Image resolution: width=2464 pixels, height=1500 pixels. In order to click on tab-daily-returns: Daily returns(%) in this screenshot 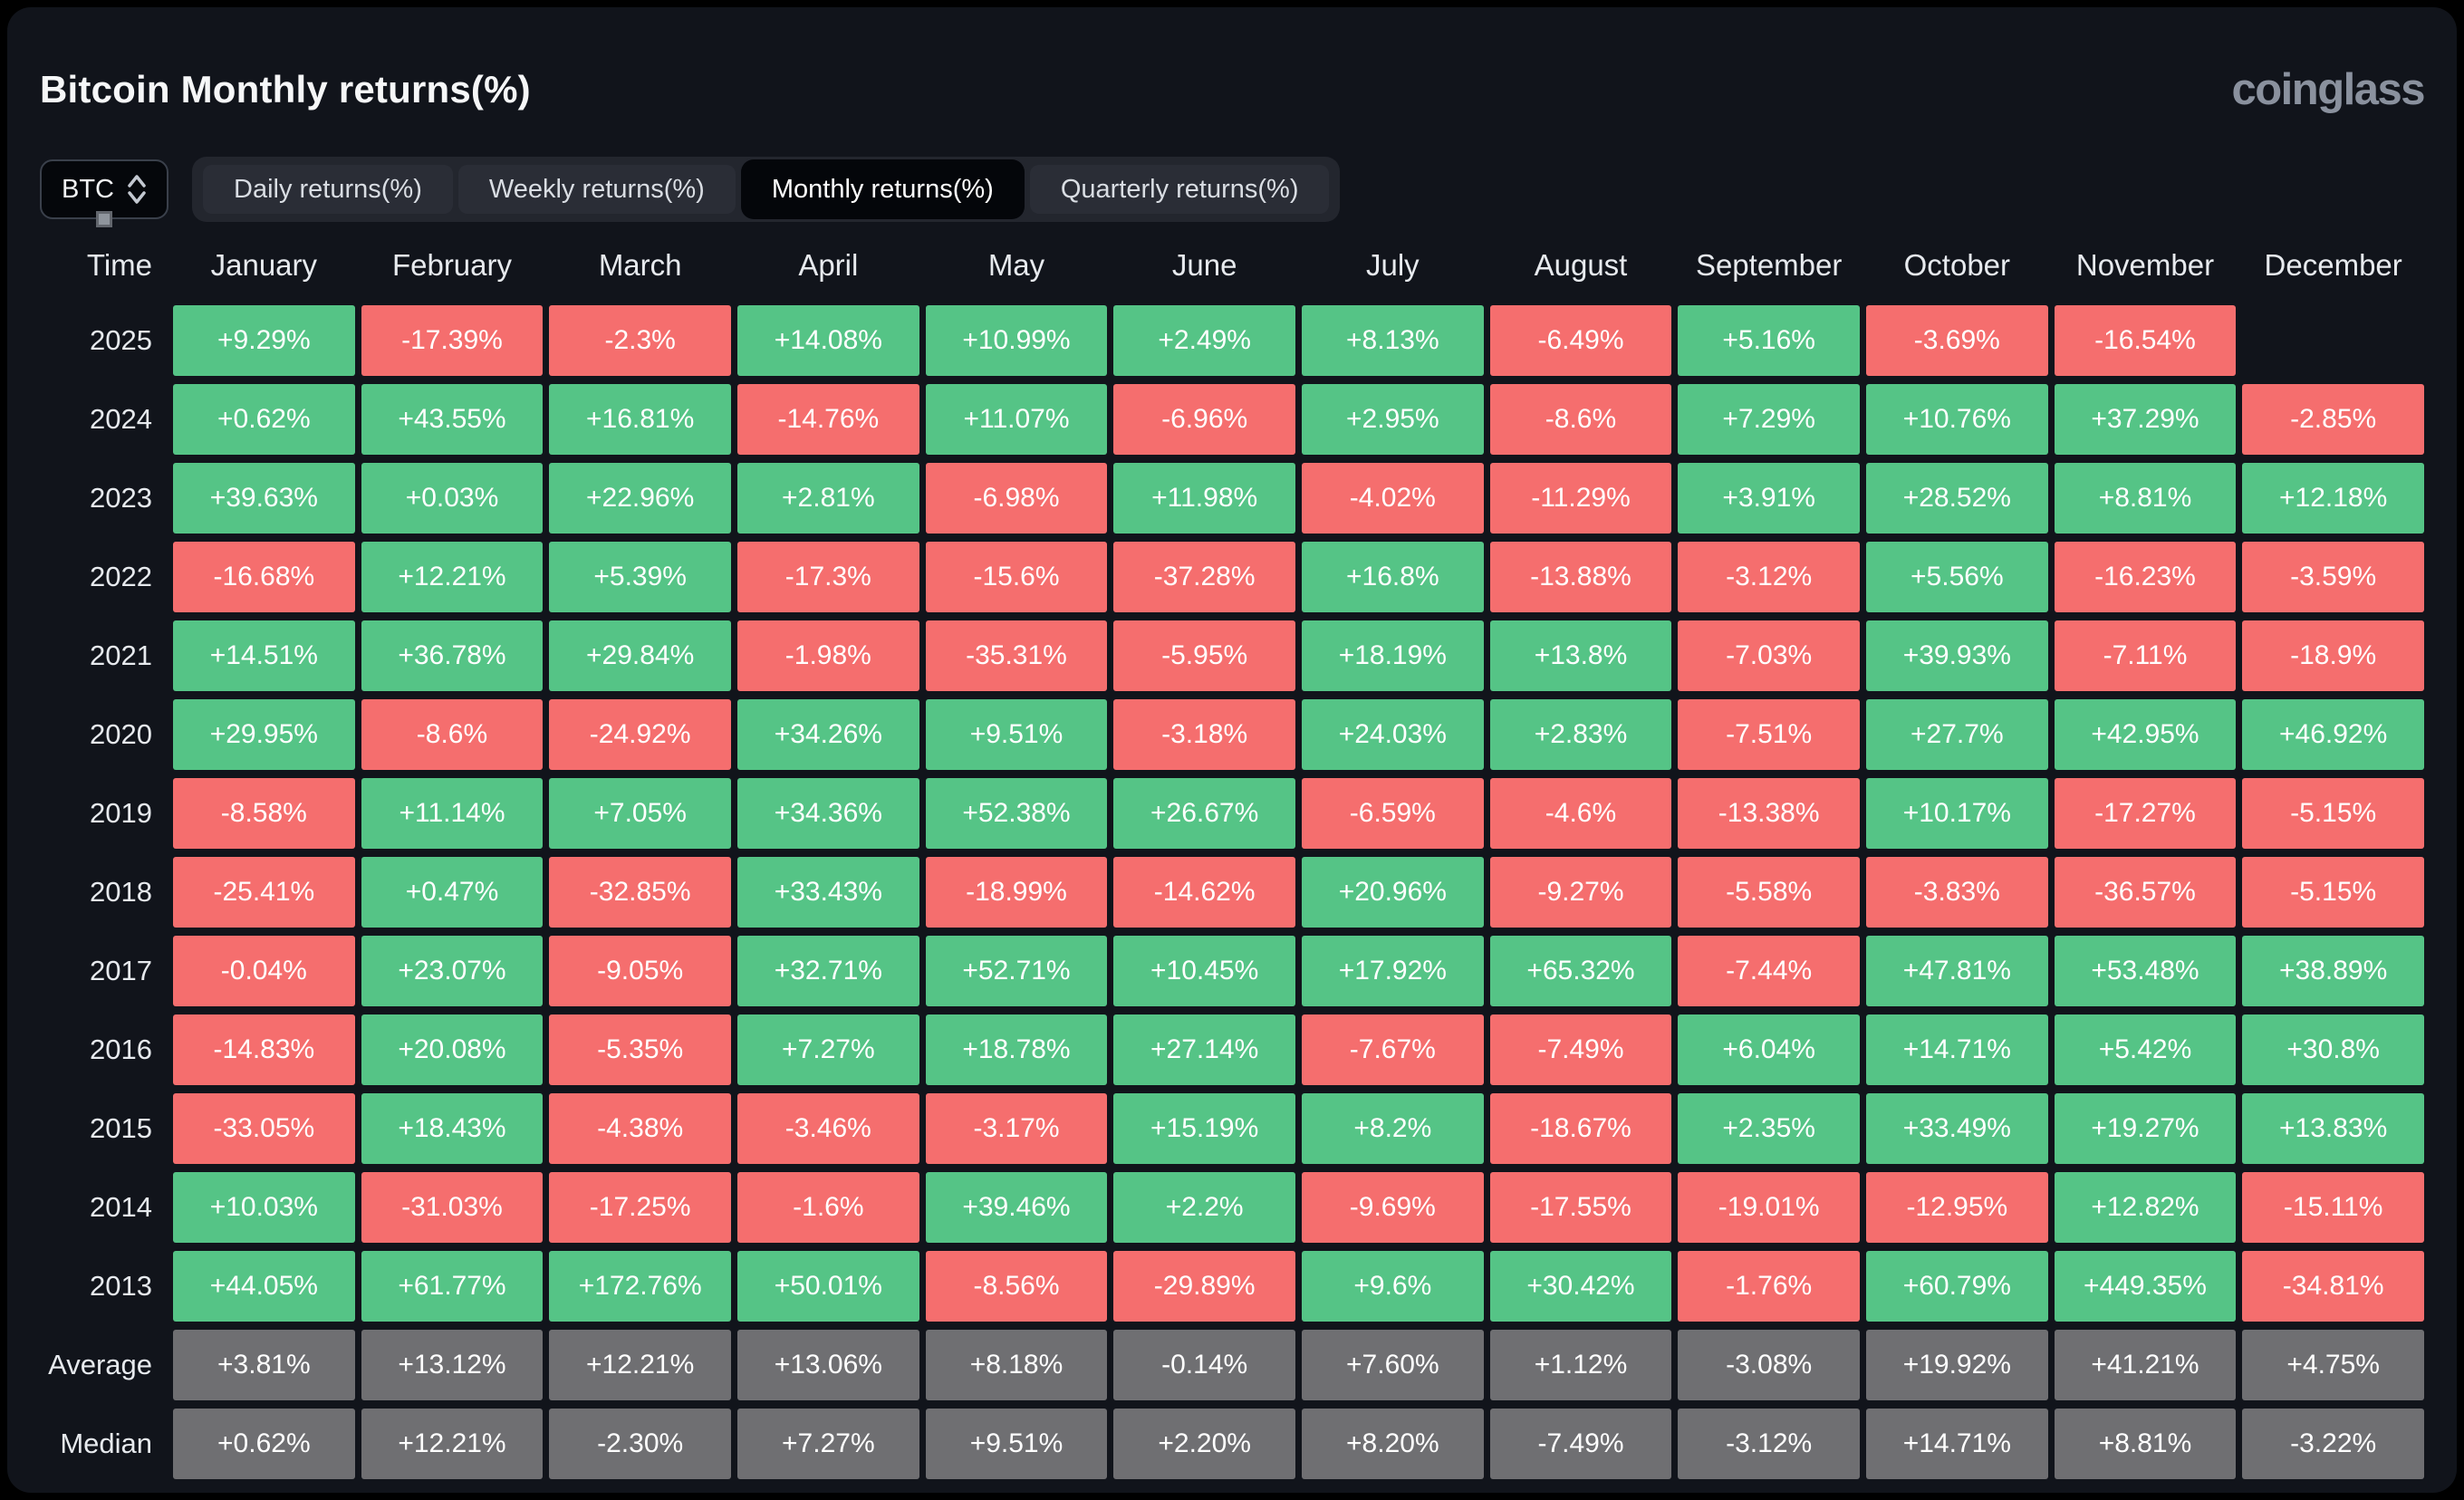, I will do `click(328, 190)`.